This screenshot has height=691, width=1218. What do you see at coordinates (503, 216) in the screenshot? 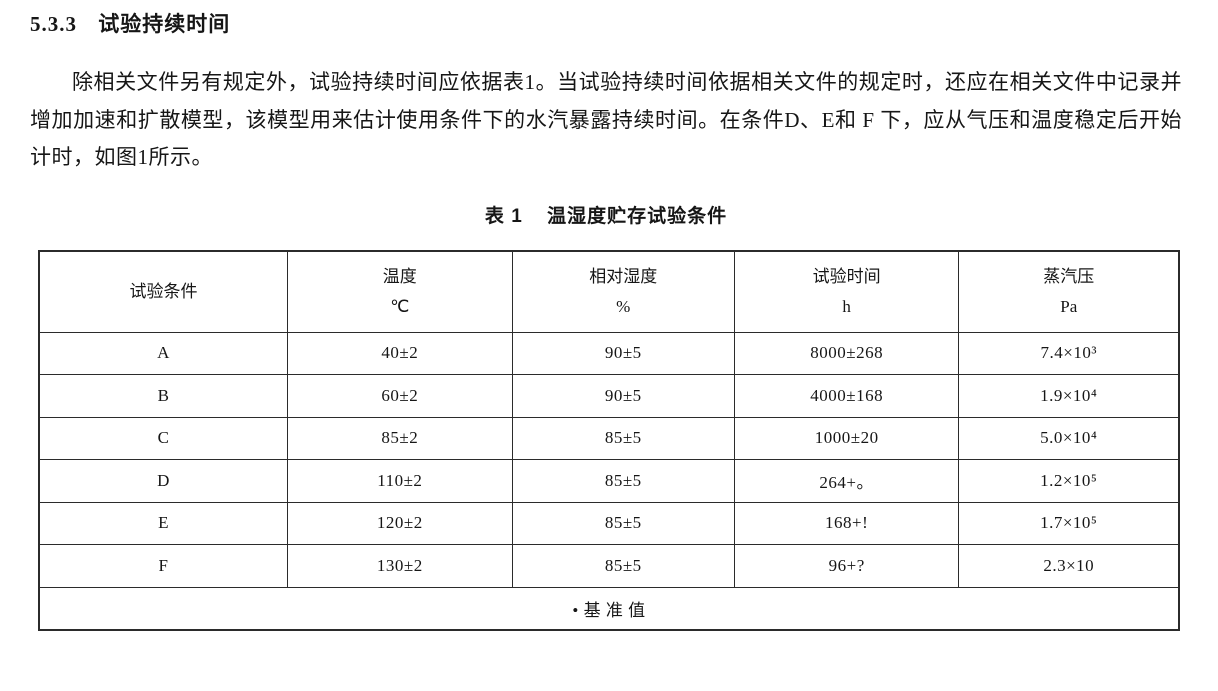
I see `table-number-label: 表 1` at bounding box center [503, 216].